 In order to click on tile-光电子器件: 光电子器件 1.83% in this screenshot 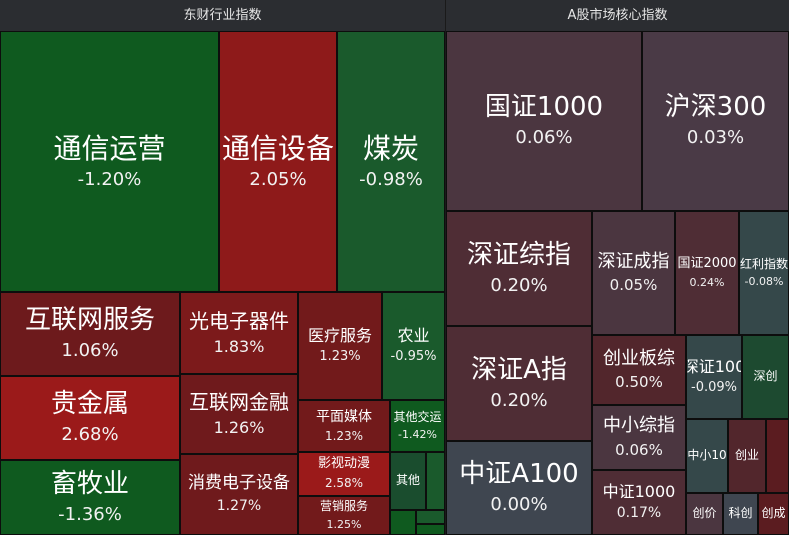, I will do `click(239, 333)`.